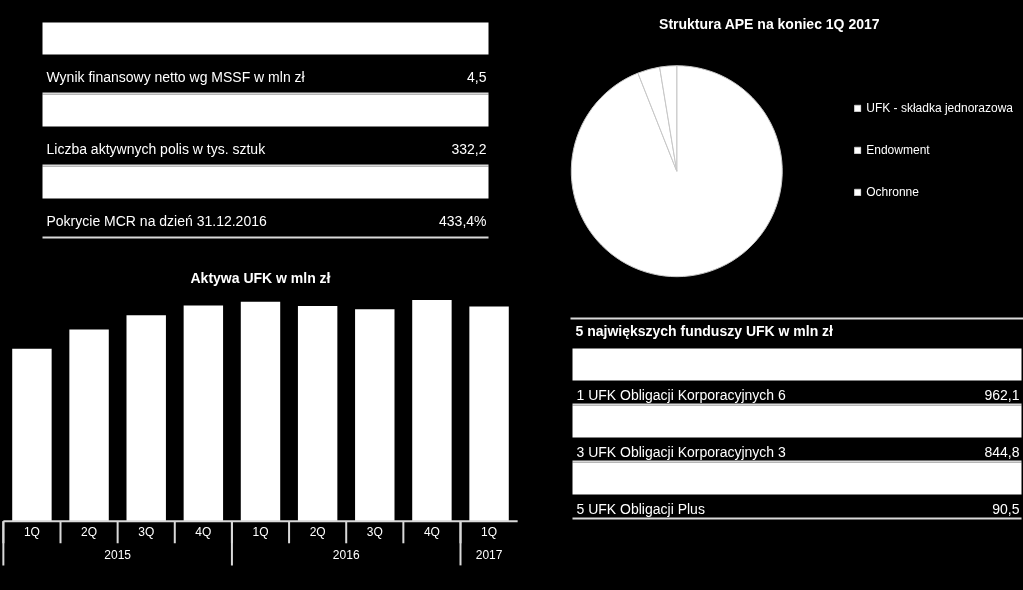  I want to click on category-label: Pokrycie MCR na dzień 31.12.2016, so click(156, 220).